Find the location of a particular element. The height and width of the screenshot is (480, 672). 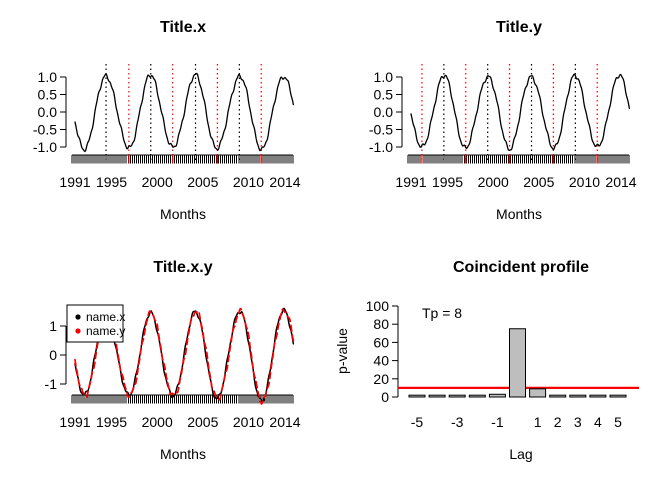

legend-marker-name-x is located at coordinates (78, 317).